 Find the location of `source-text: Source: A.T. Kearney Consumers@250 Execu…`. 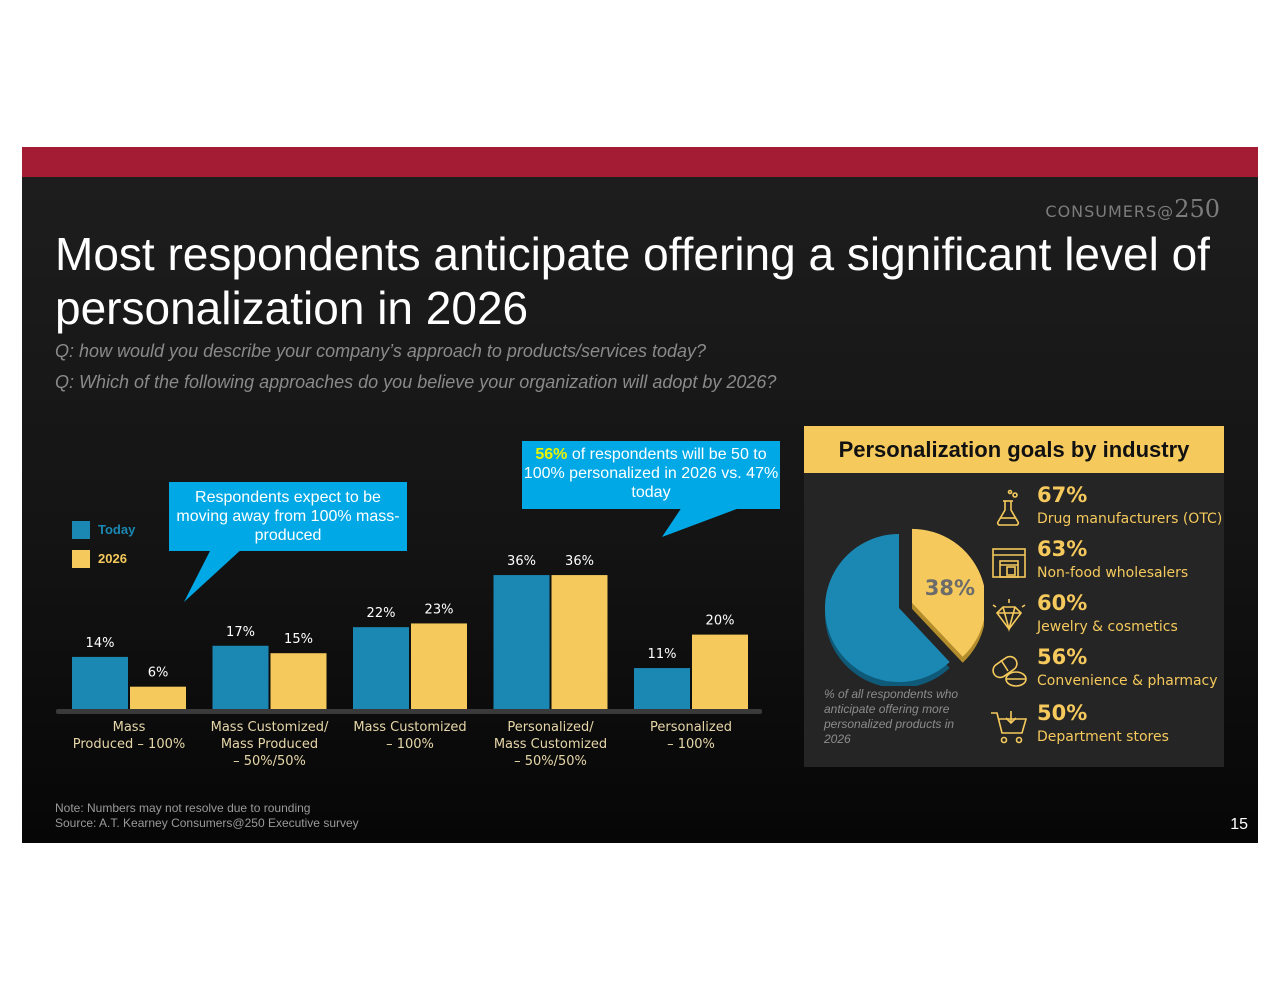

source-text: Source: A.T. Kearney Consumers@250 Execu… is located at coordinates (207, 823).